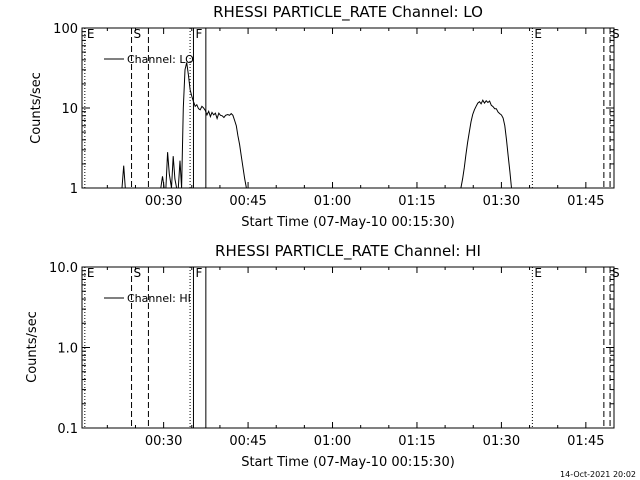 Image resolution: width=640 pixels, height=480 pixels. I want to click on x-tick-label-lo: 01:00, so click(332, 201).